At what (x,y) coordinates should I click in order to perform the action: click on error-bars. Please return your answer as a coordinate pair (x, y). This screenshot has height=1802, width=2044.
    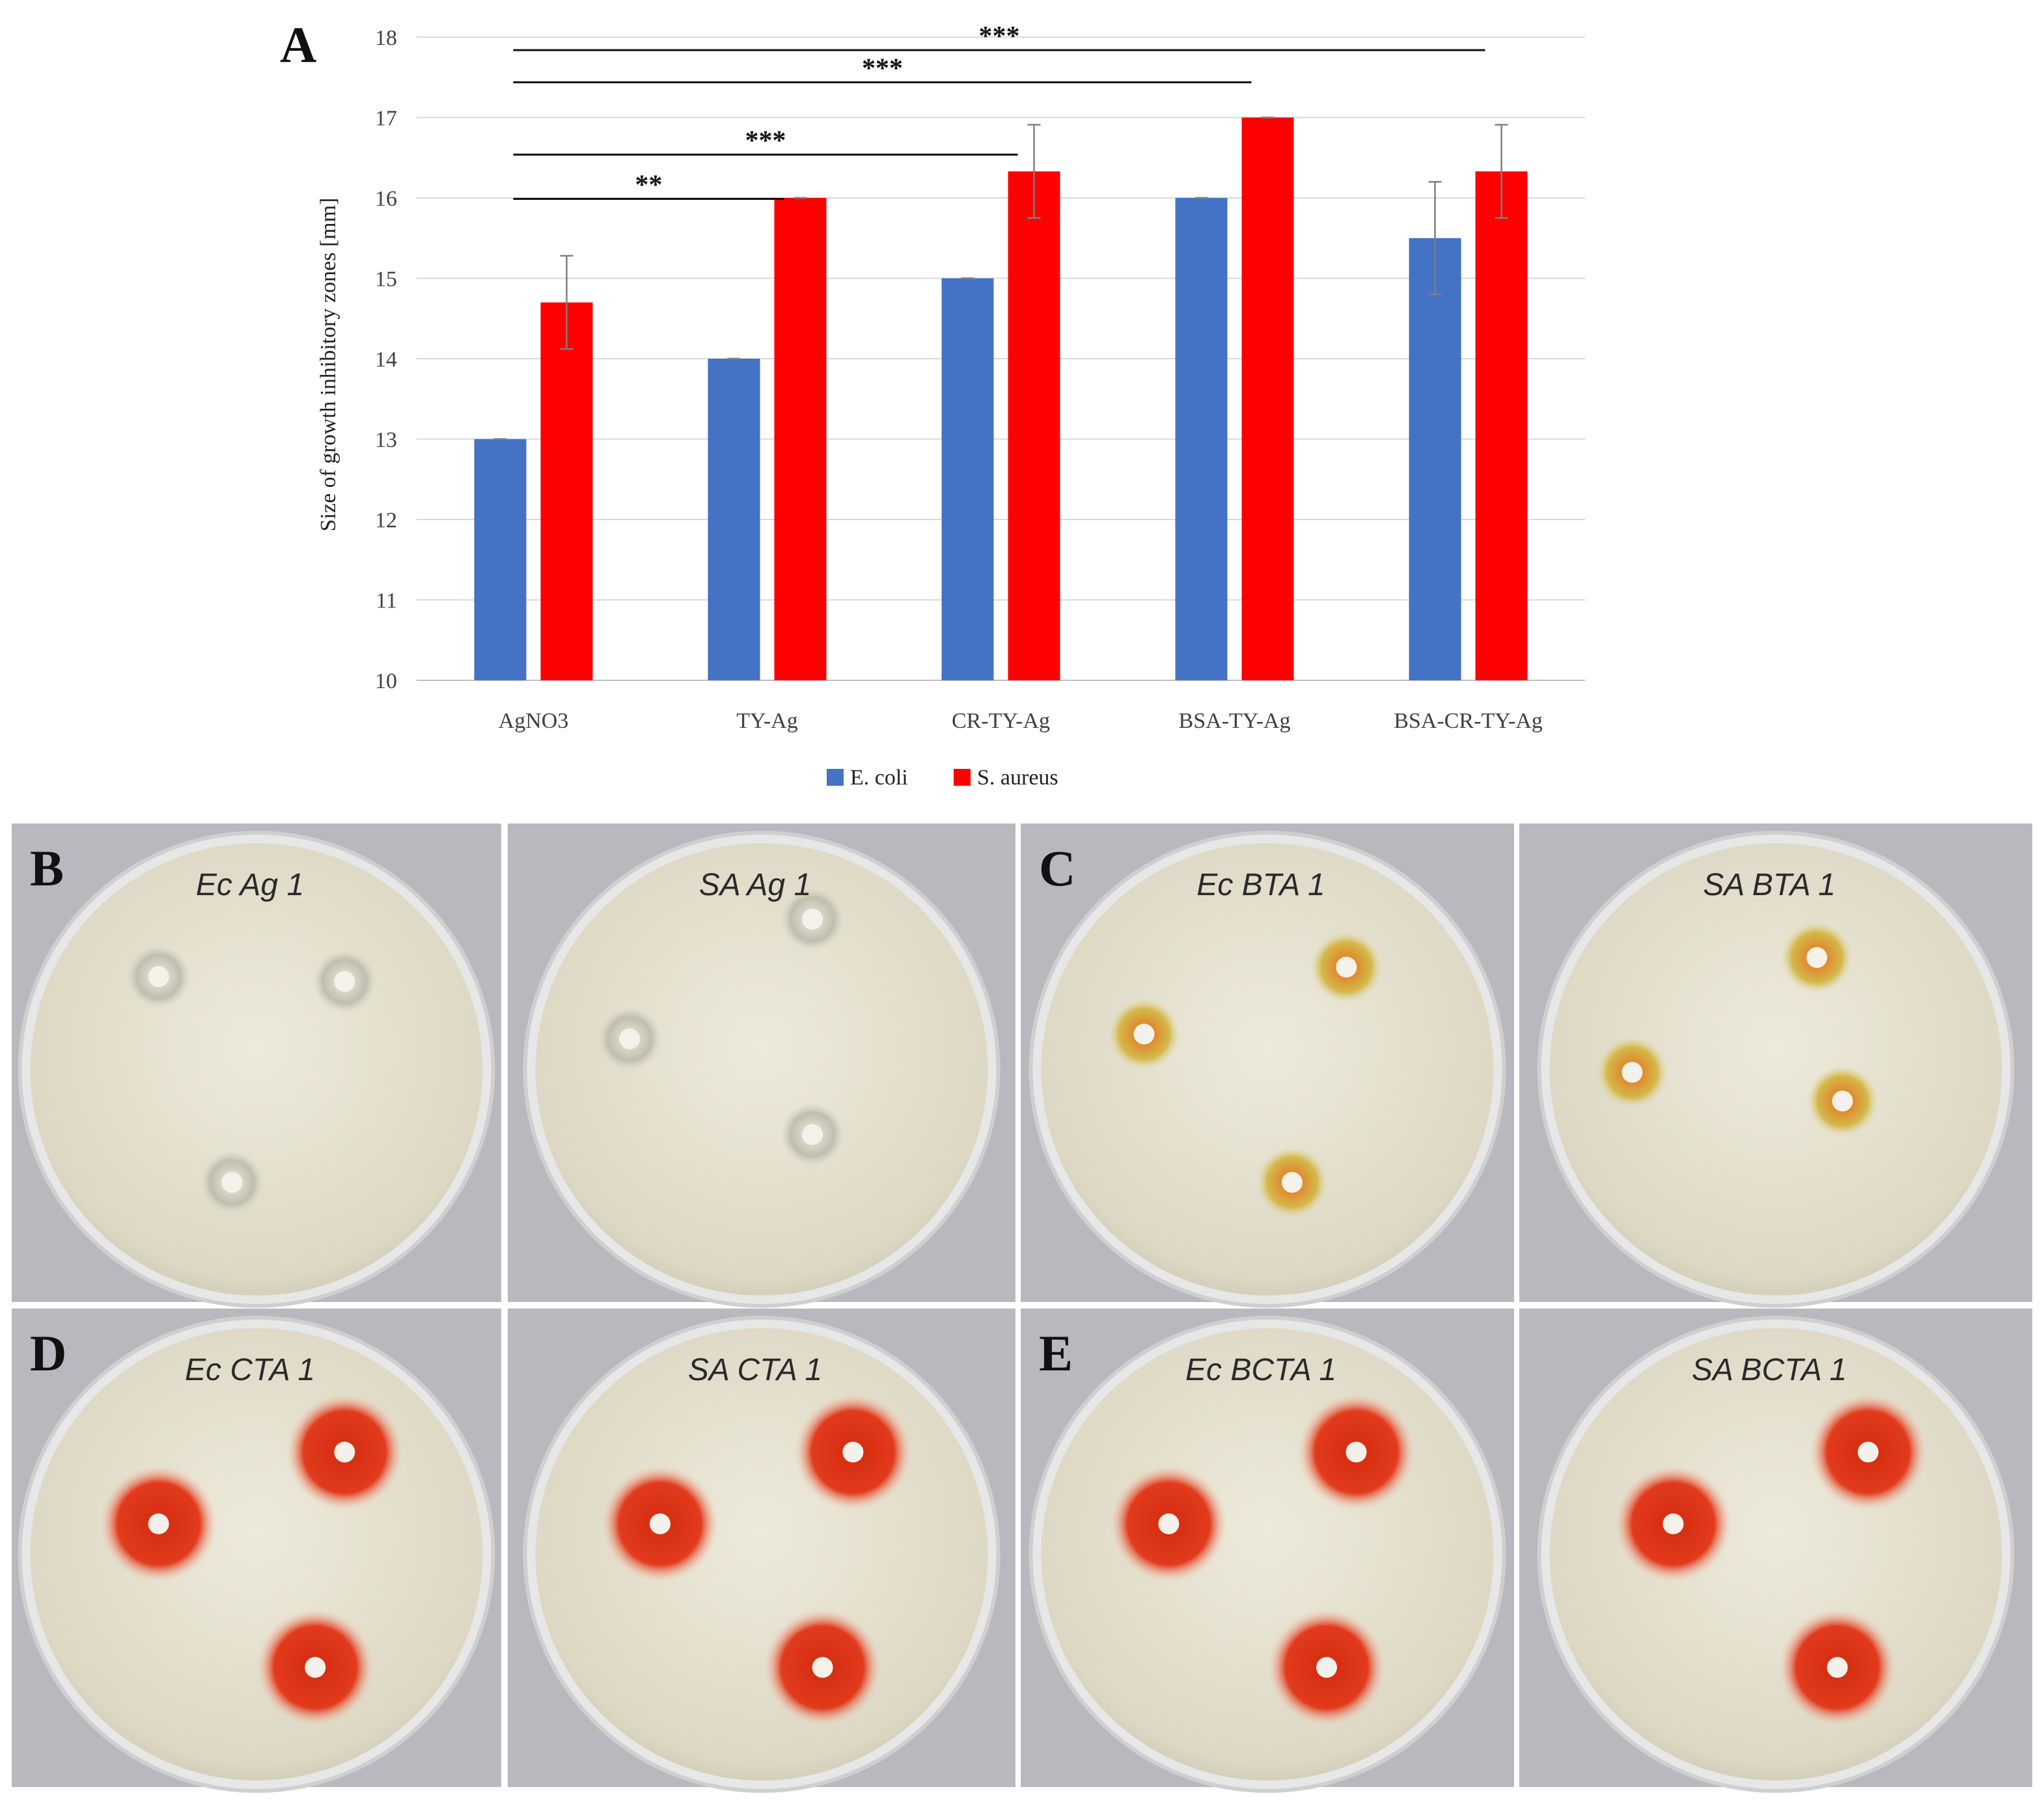
    Looking at the image, I should click on (1001, 278).